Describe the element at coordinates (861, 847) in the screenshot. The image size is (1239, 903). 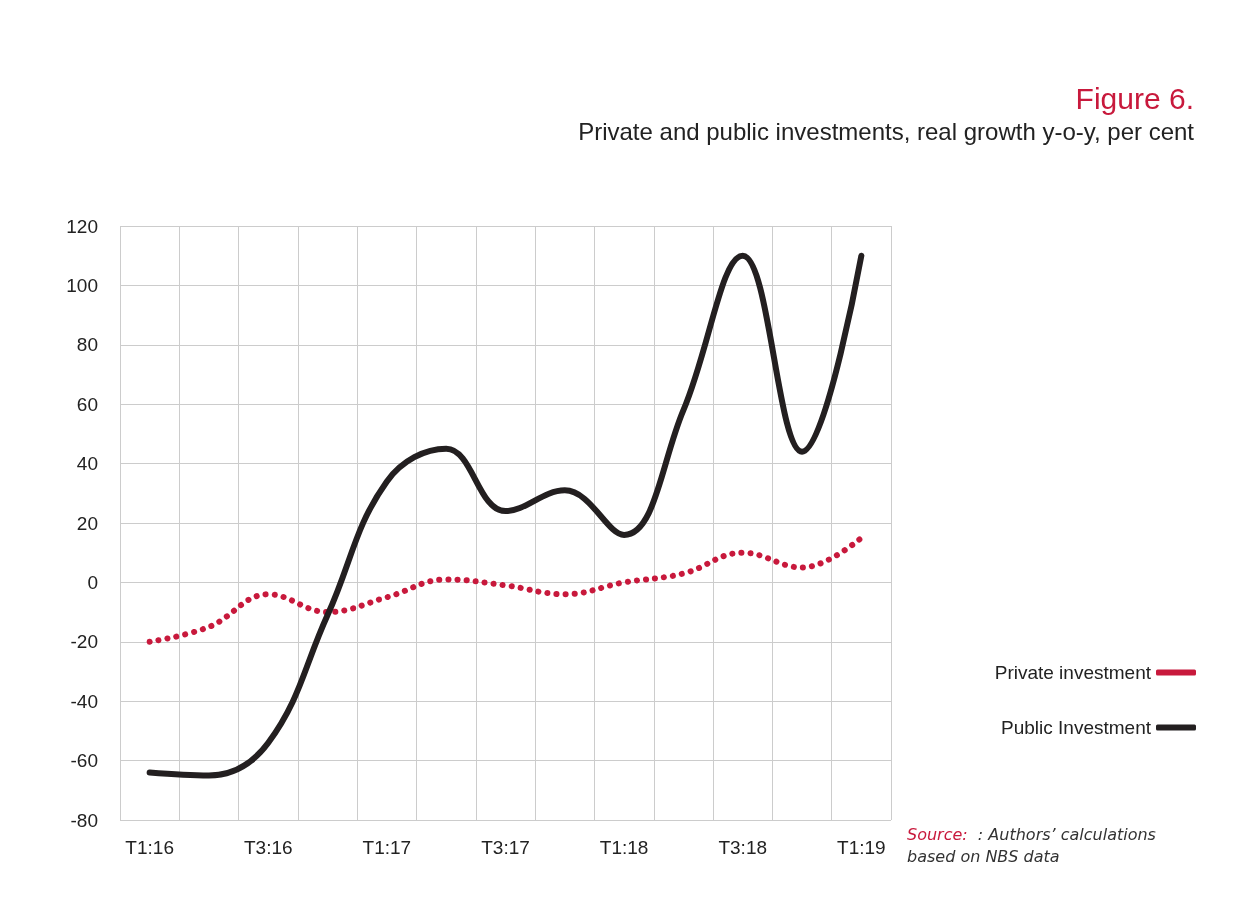
I see `x-tick-label: T1:19` at that location.